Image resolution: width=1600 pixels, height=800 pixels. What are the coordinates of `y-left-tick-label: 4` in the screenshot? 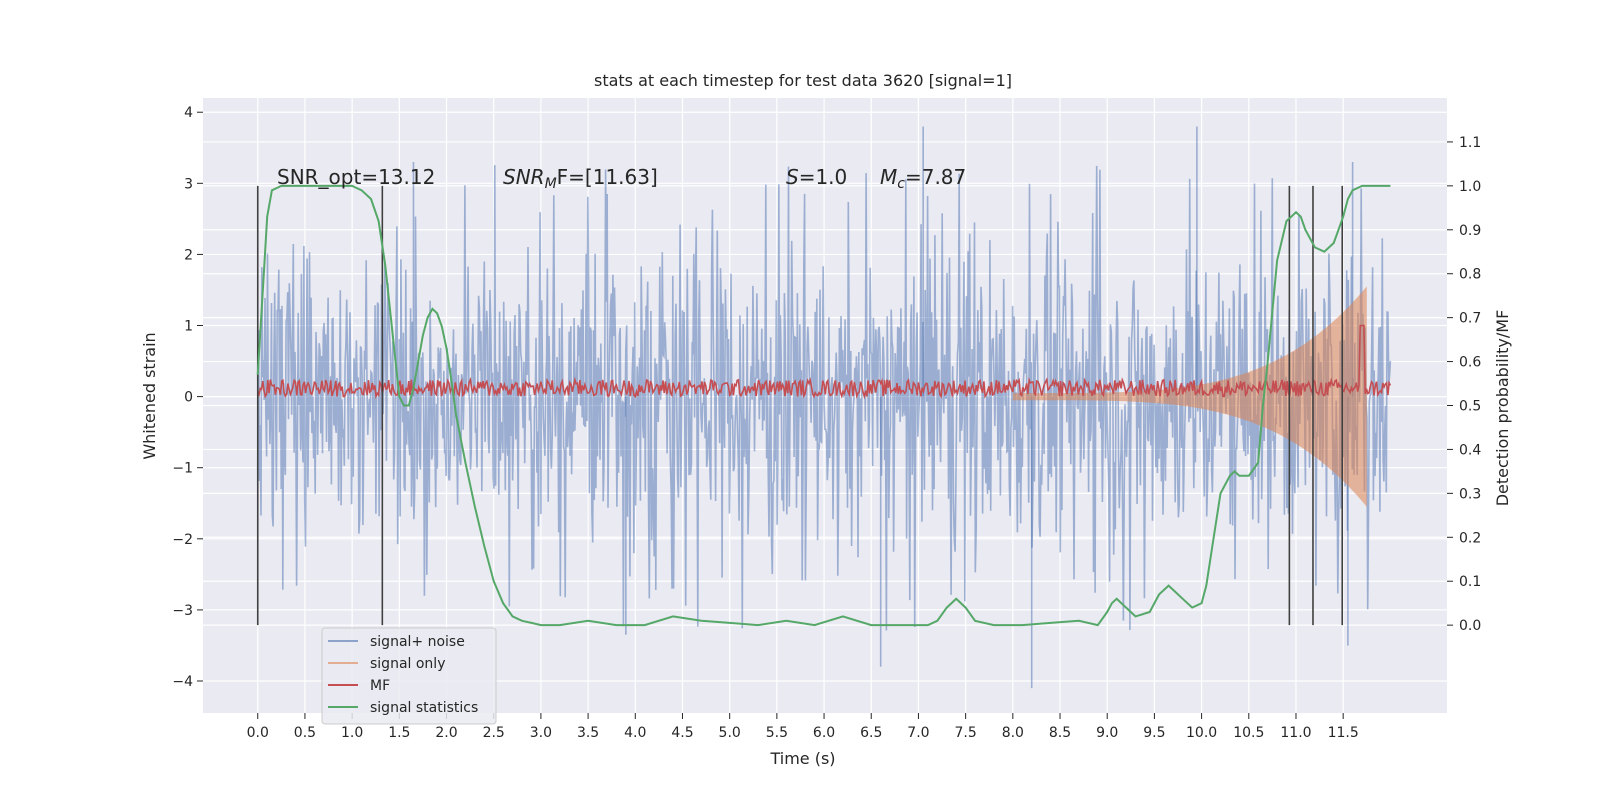 It's located at (188, 113).